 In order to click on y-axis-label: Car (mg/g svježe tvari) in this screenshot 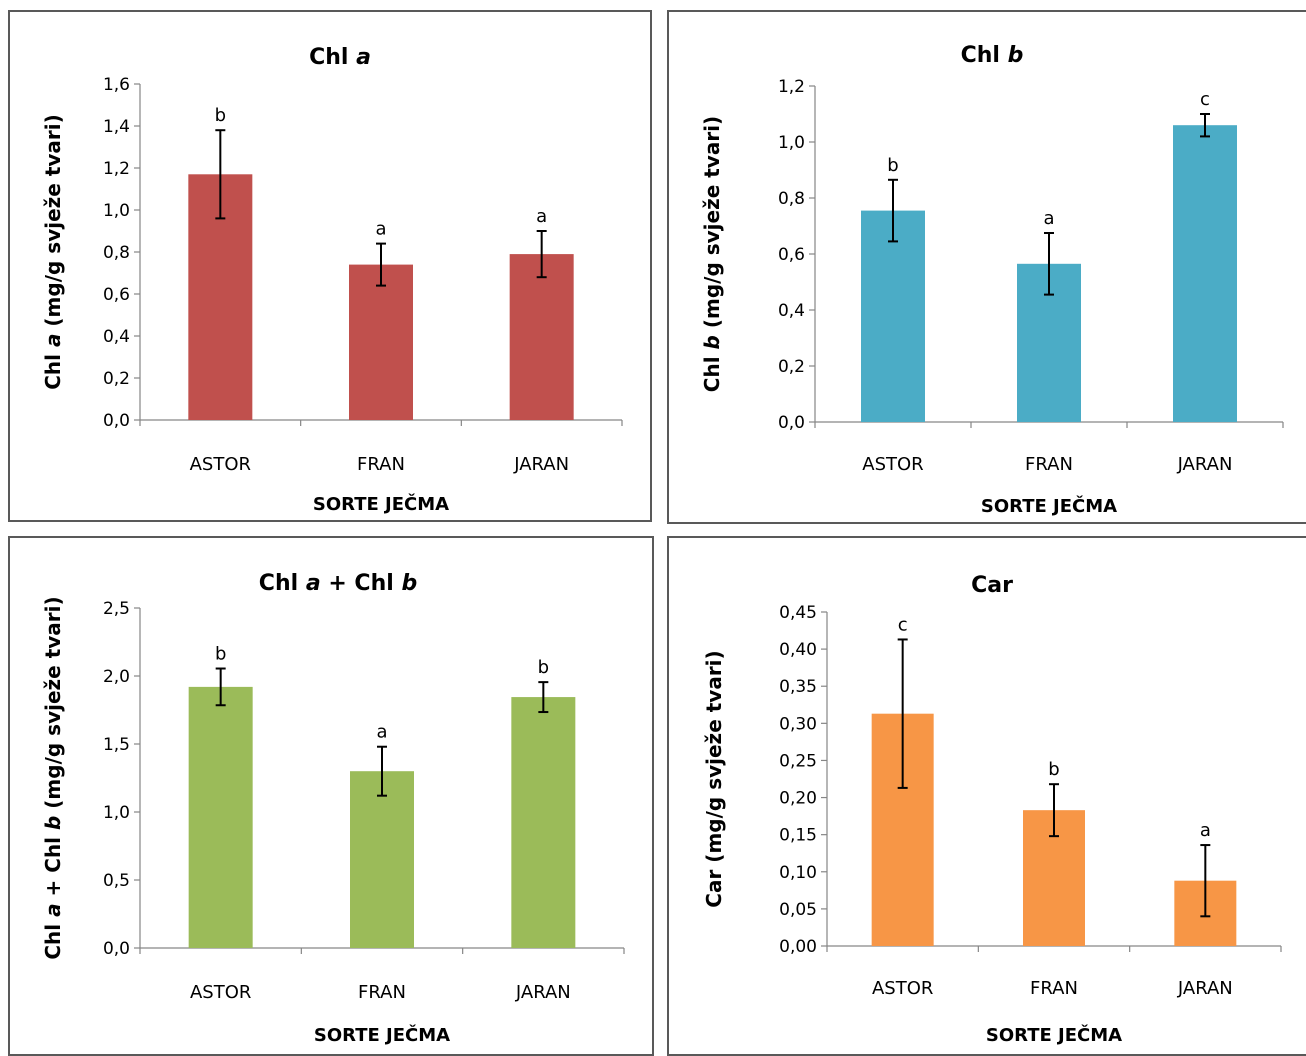, I will do `click(714, 778)`.